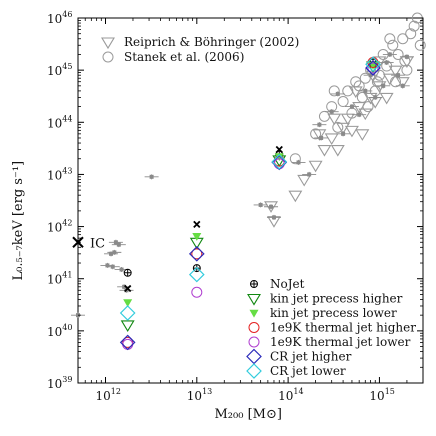 The height and width of the screenshot is (436, 436). Describe the element at coordinates (59, 70) in the screenshot. I see `y-tick-label: 1045` at that location.